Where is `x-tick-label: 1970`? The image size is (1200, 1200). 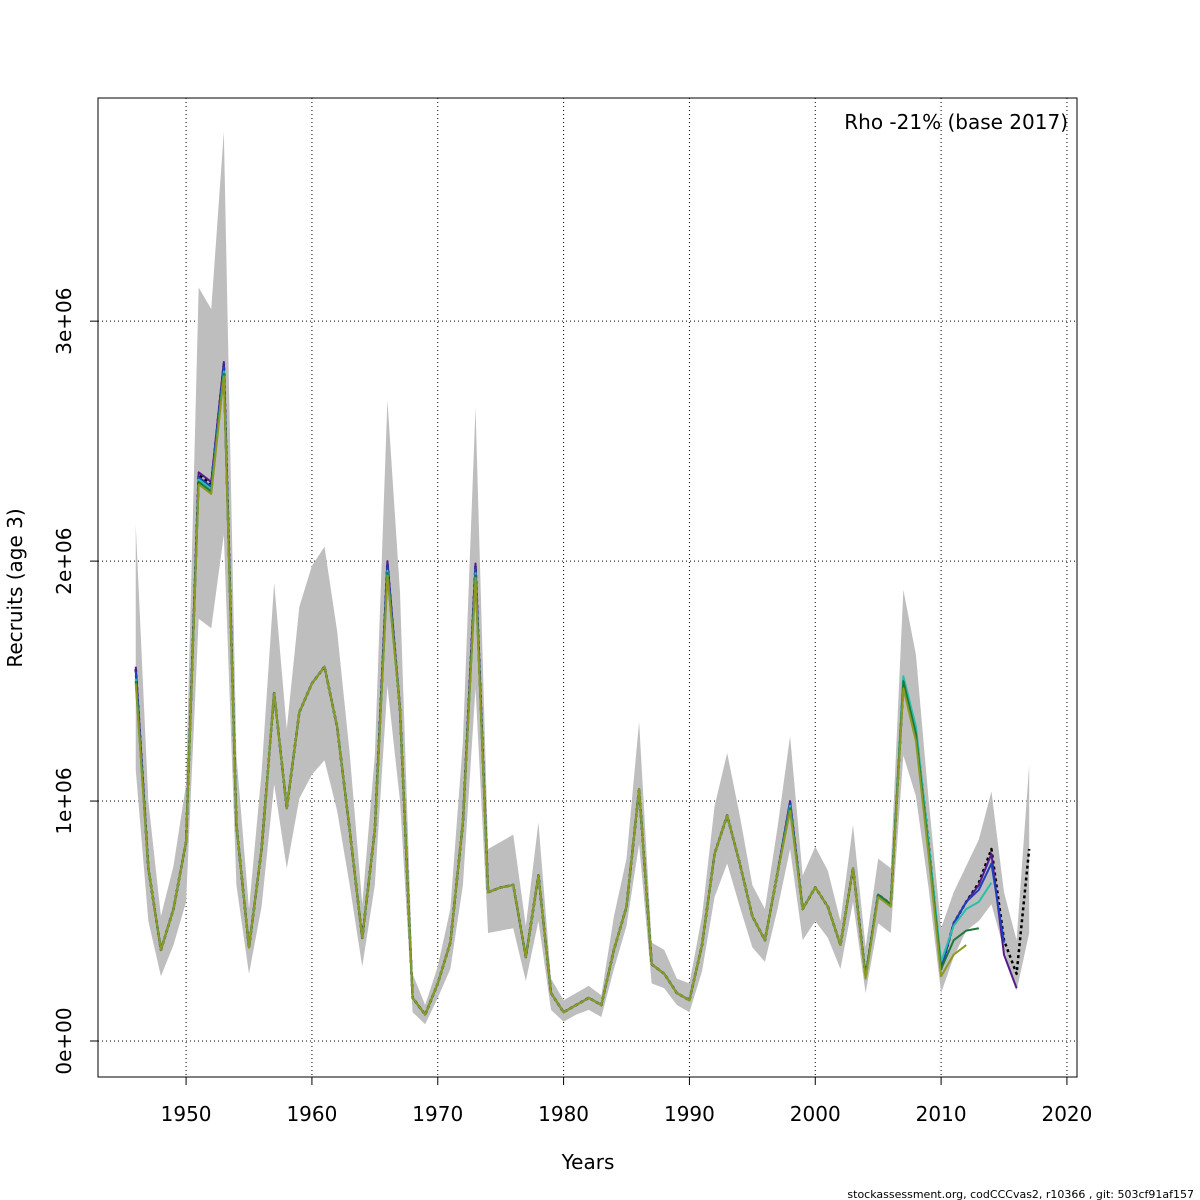 x-tick-label: 1970 is located at coordinates (437, 1114).